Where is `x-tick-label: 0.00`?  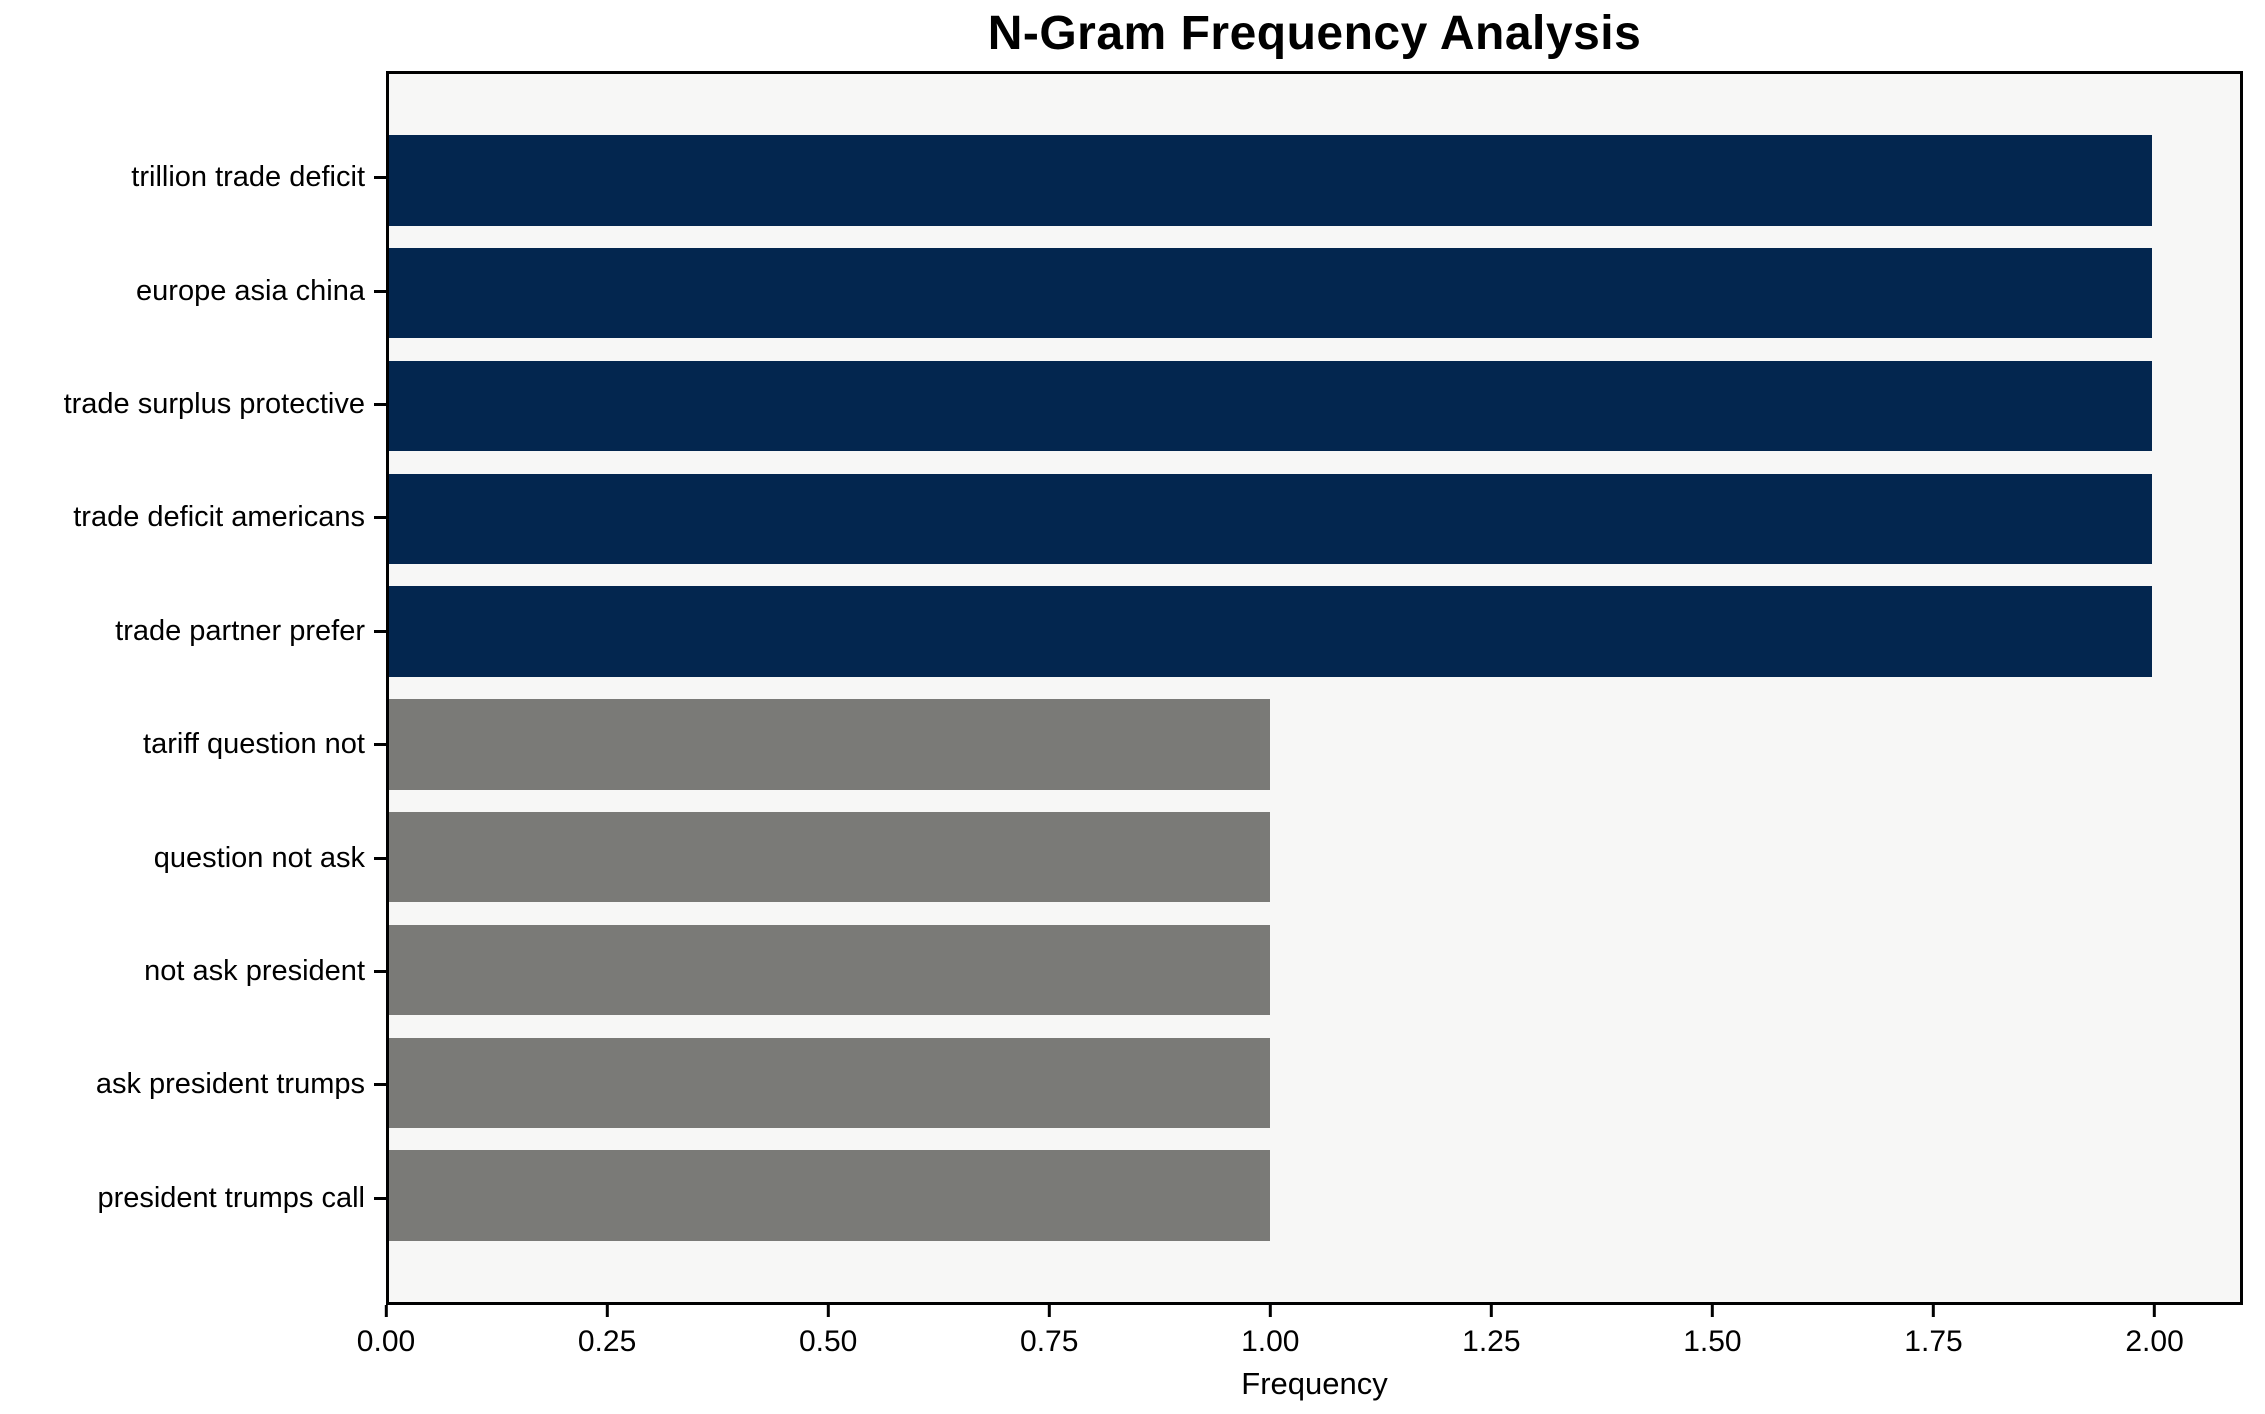 x-tick-label: 0.00 is located at coordinates (386, 1341).